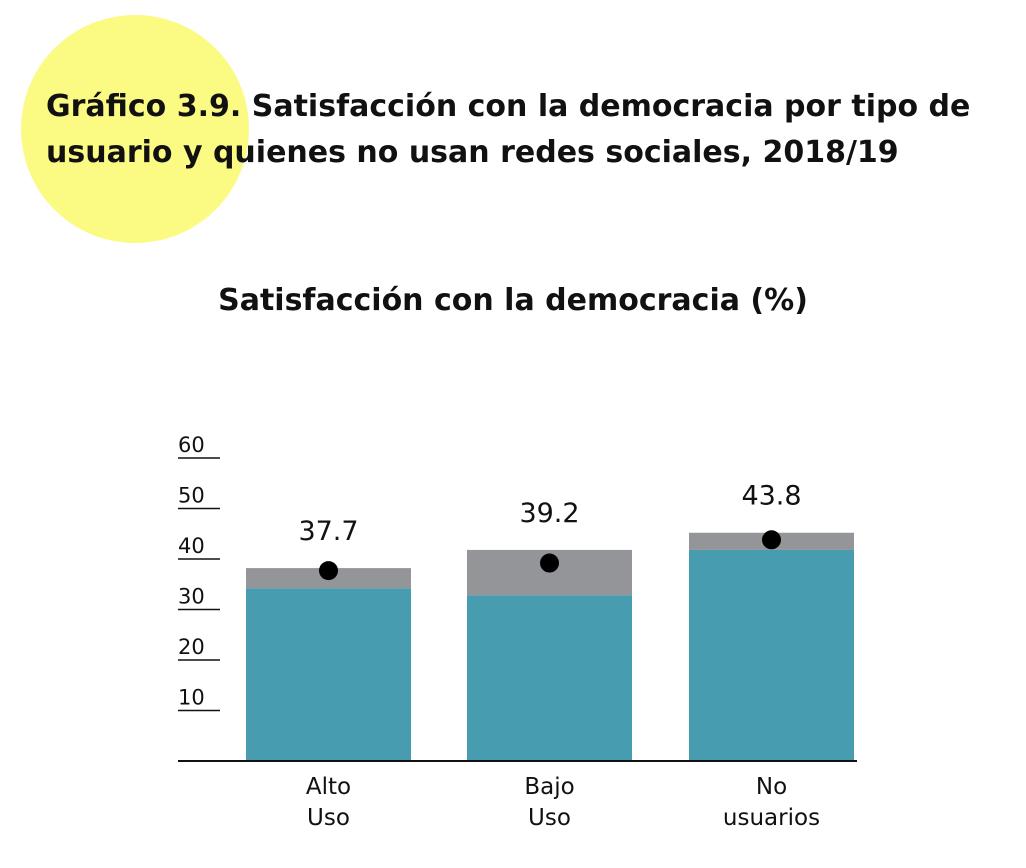  Describe the element at coordinates (328, 787) in the screenshot. I see `category-label: Alto` at that location.